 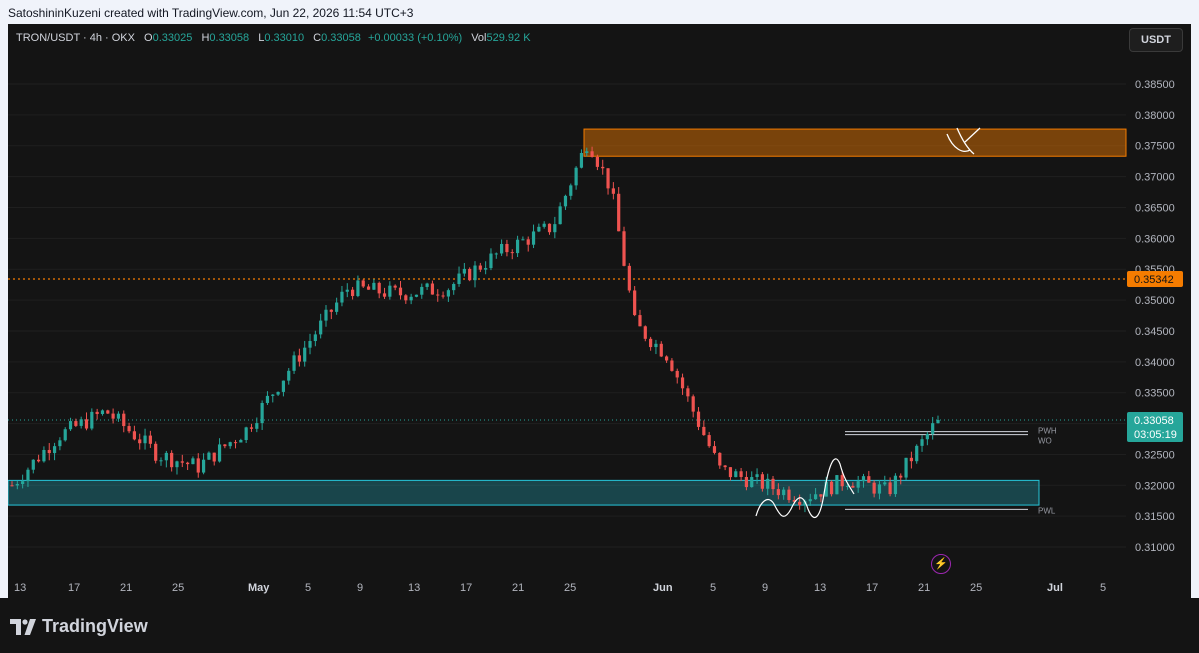 What do you see at coordinates (1155, 85) in the screenshot?
I see `price-tick-label: 0.38500` at bounding box center [1155, 85].